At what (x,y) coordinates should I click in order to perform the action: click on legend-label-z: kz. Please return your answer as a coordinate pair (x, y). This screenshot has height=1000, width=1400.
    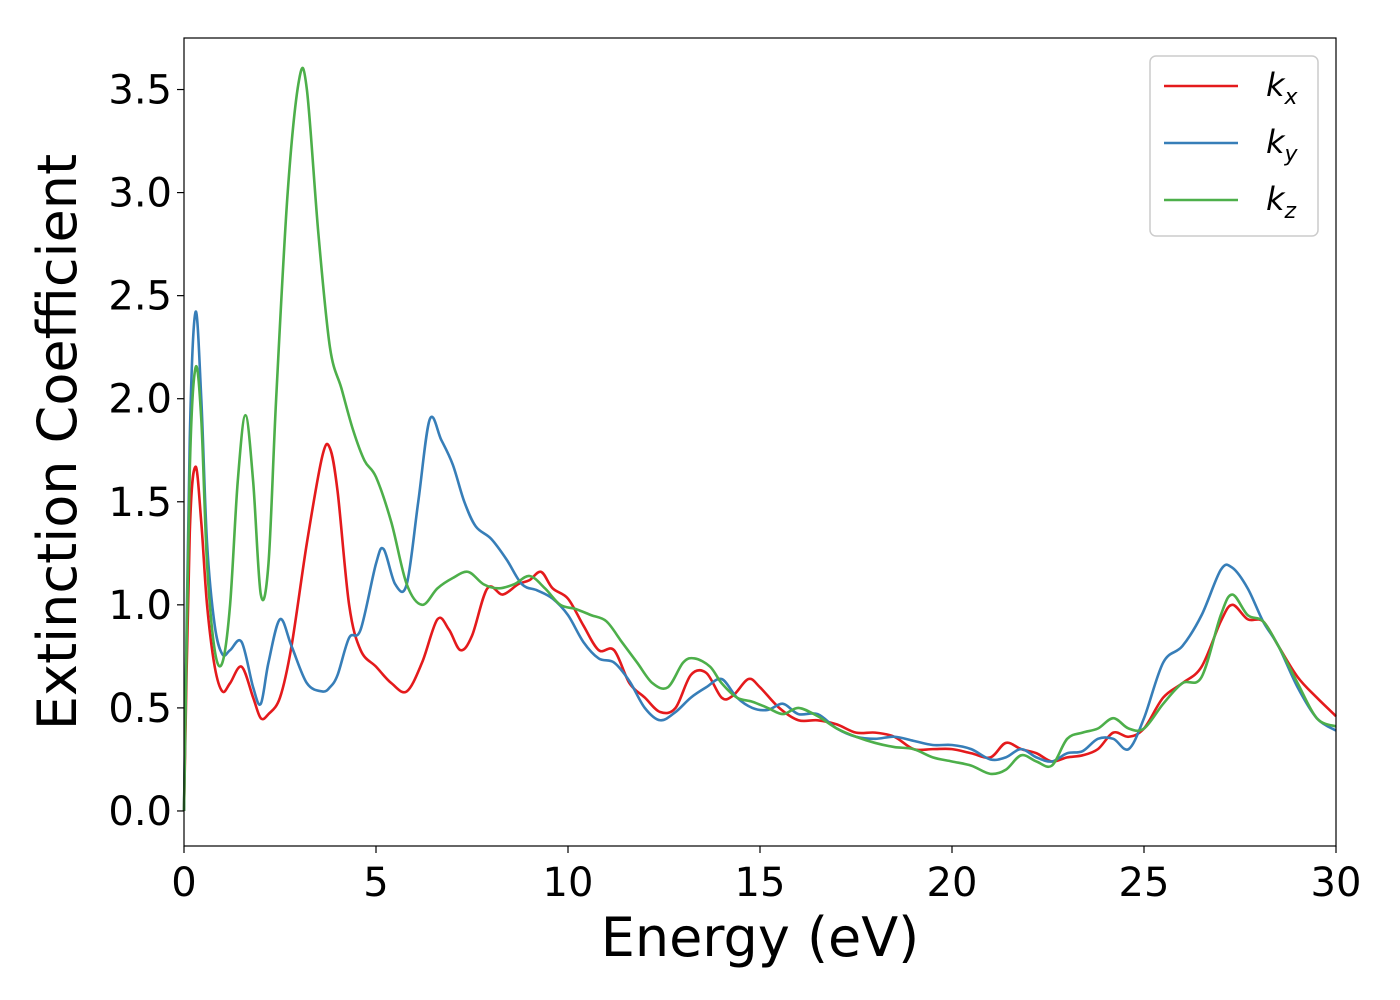
    Looking at the image, I should click on (1281, 202).